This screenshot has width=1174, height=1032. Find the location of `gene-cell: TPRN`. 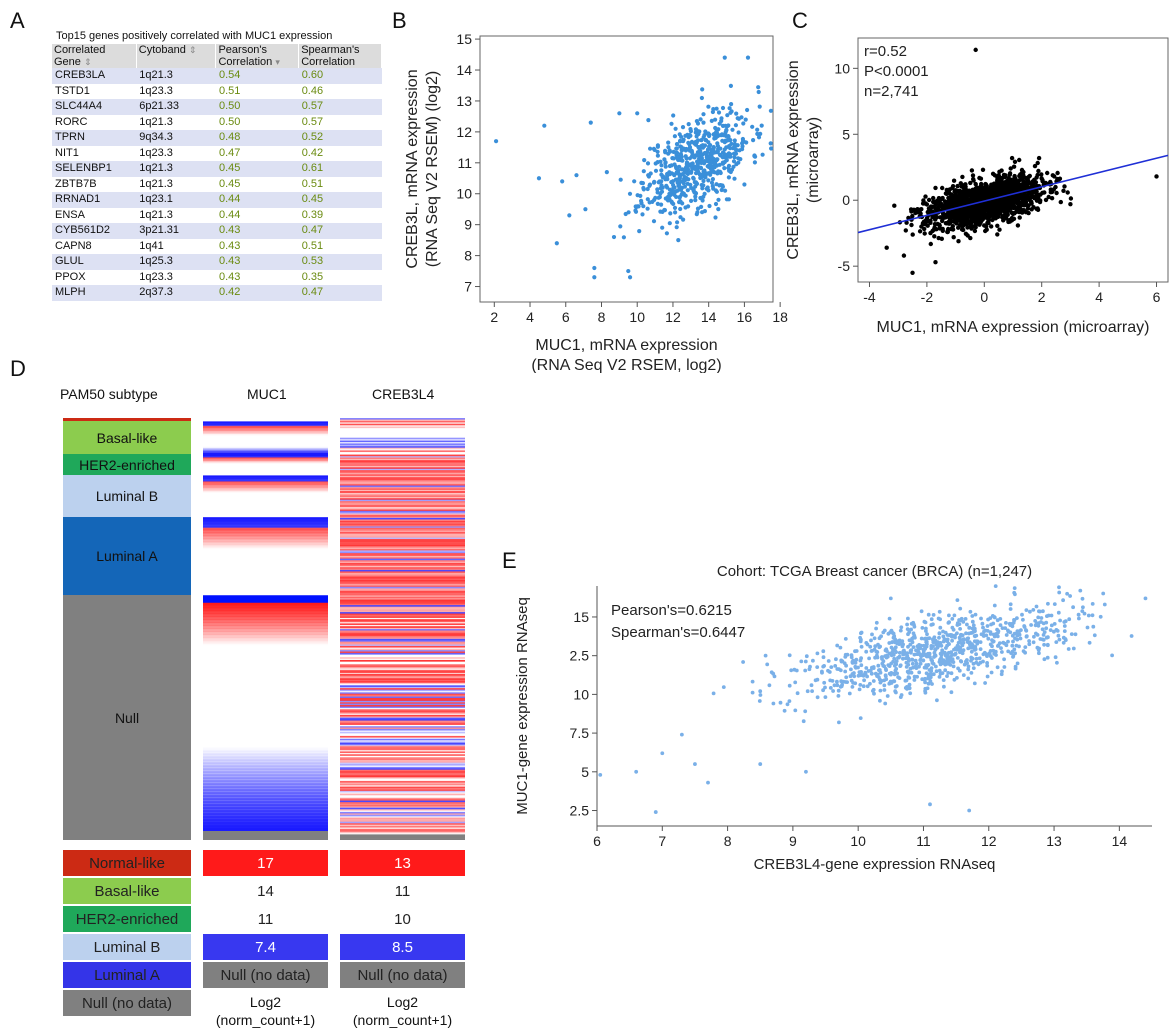

gene-cell: TPRN is located at coordinates (94, 138).